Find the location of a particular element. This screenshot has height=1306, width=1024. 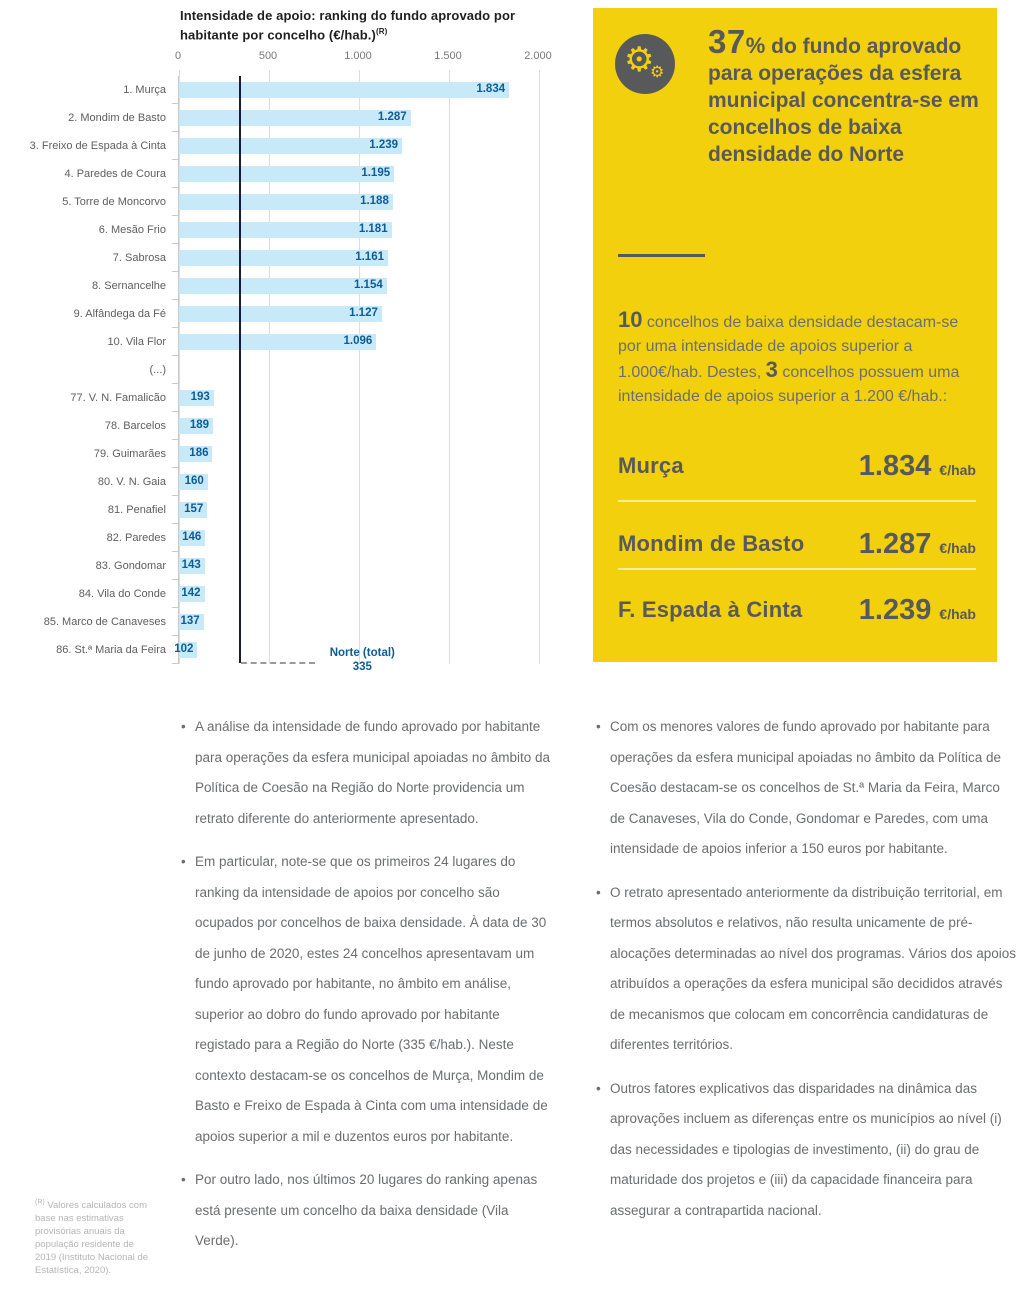

category-label: 80. V. N. Gaia is located at coordinates (131, 482).